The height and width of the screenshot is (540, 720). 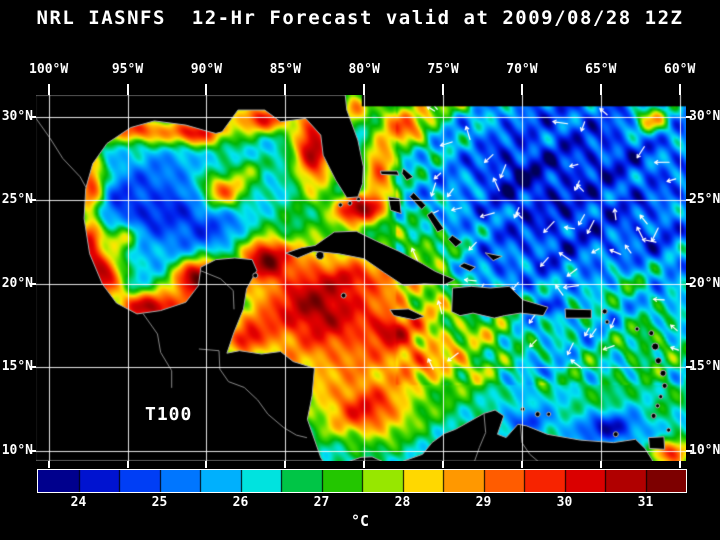 What do you see at coordinates (443, 69) in the screenshot?
I see `lon-tick-label: 75°W` at bounding box center [443, 69].